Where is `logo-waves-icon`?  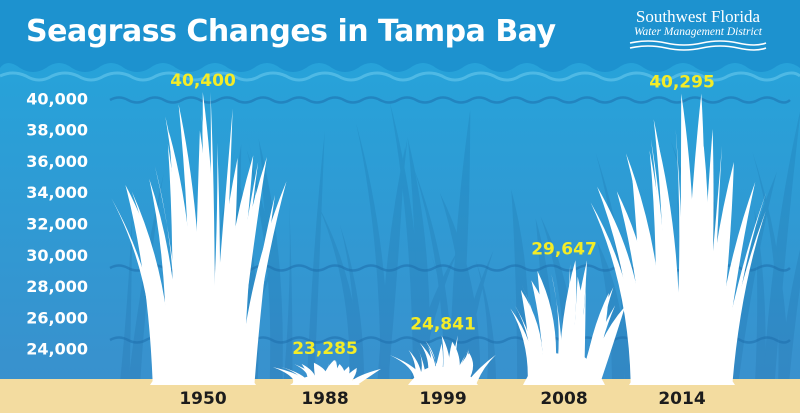
logo-waves-icon is located at coordinates (698, 45).